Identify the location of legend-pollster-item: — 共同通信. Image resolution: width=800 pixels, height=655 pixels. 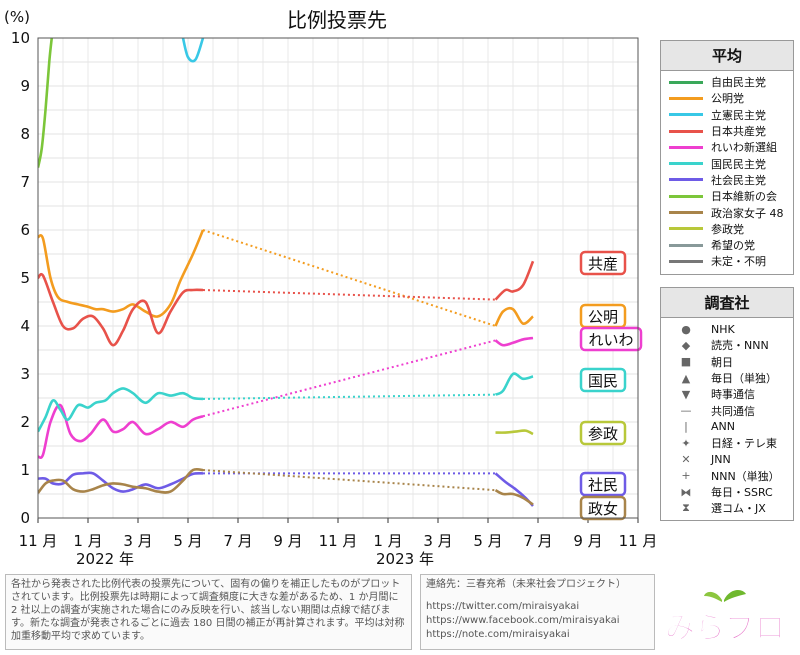
(727, 410).